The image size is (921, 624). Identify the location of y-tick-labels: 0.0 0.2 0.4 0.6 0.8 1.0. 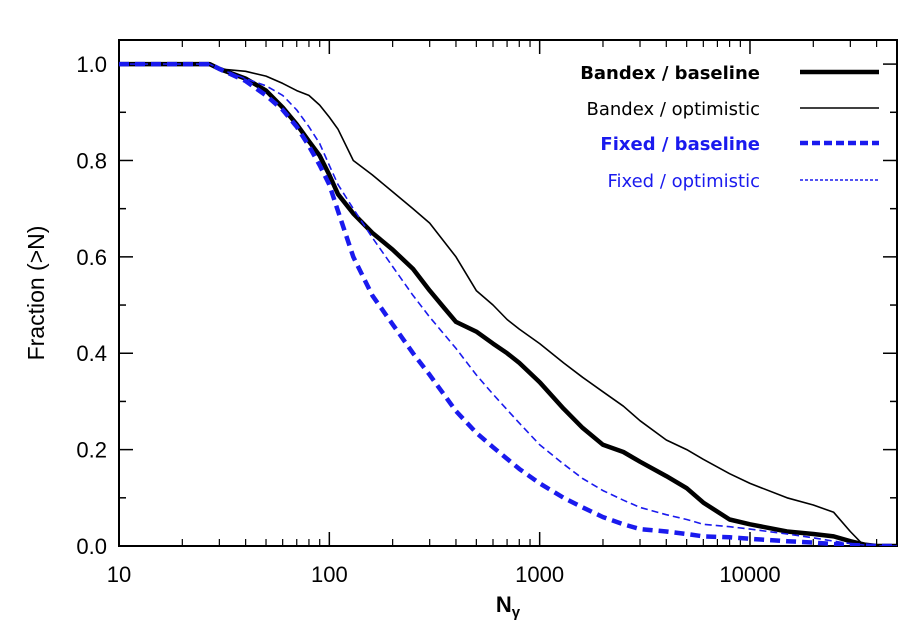
(91, 305).